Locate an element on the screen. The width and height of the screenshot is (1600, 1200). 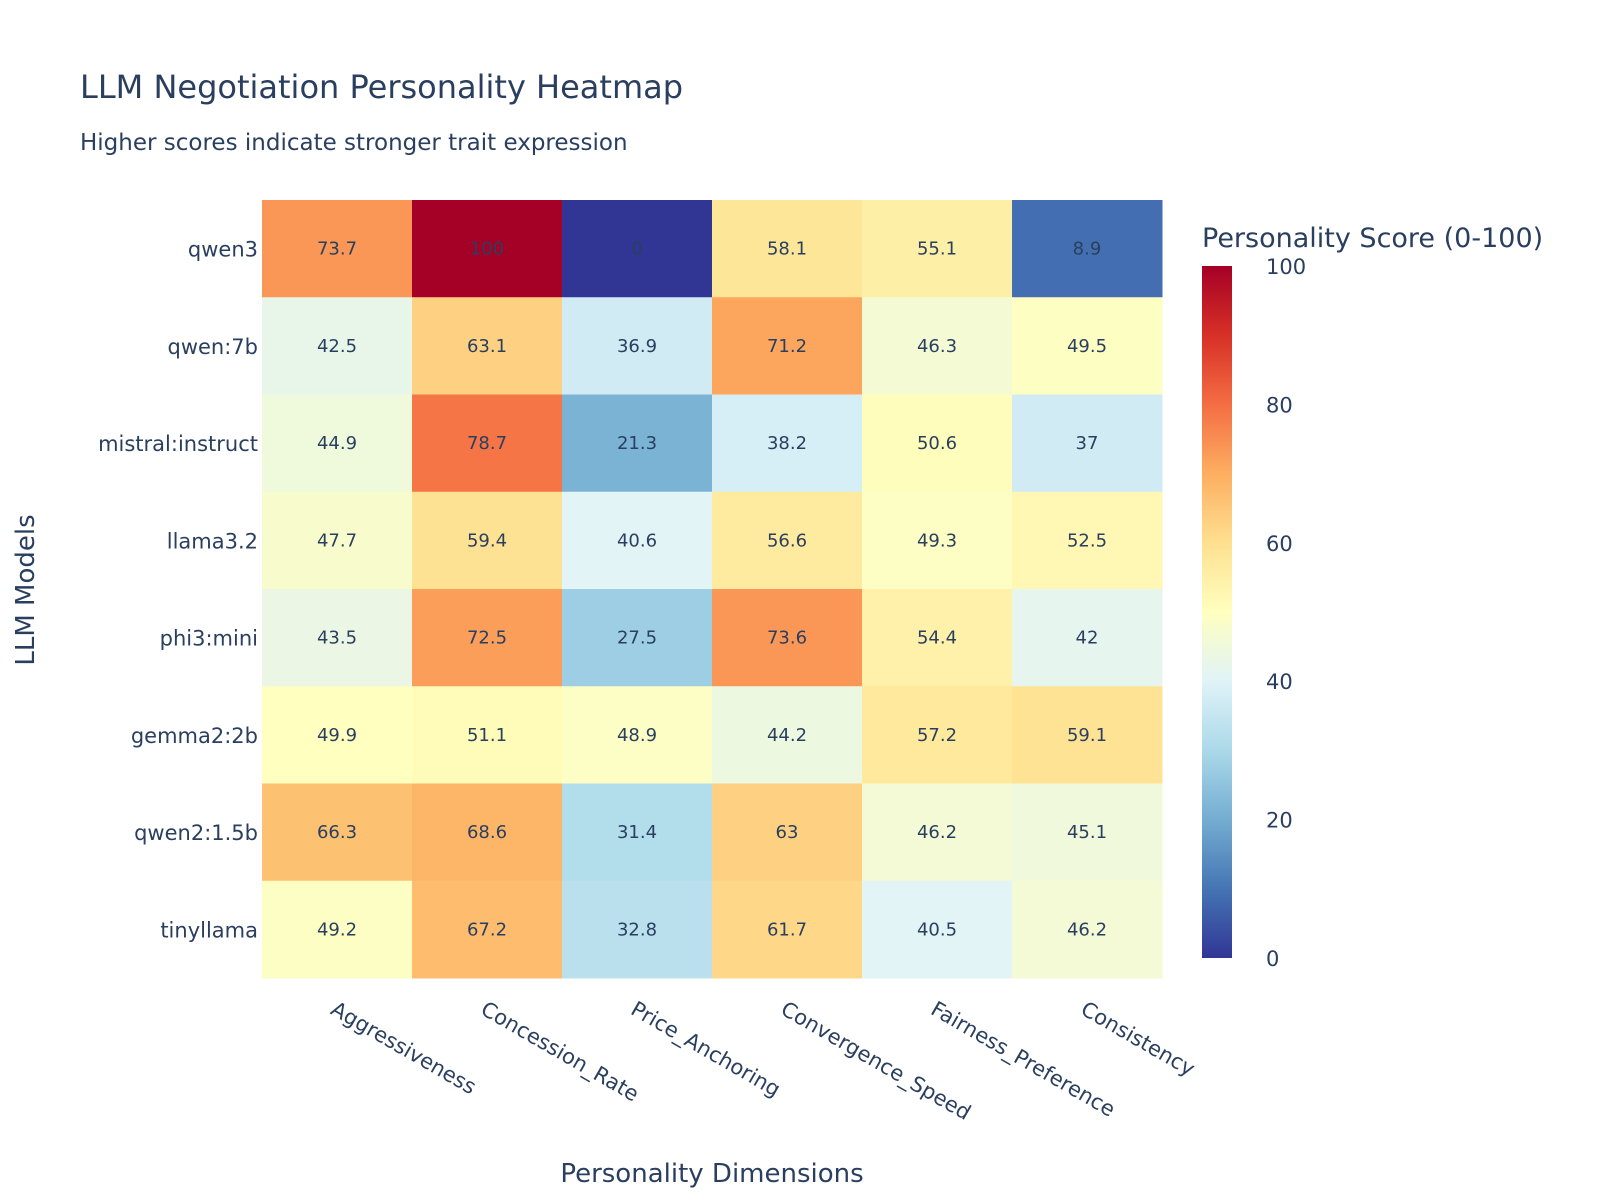
cell-value-label: 71.2 is located at coordinates (787, 346).